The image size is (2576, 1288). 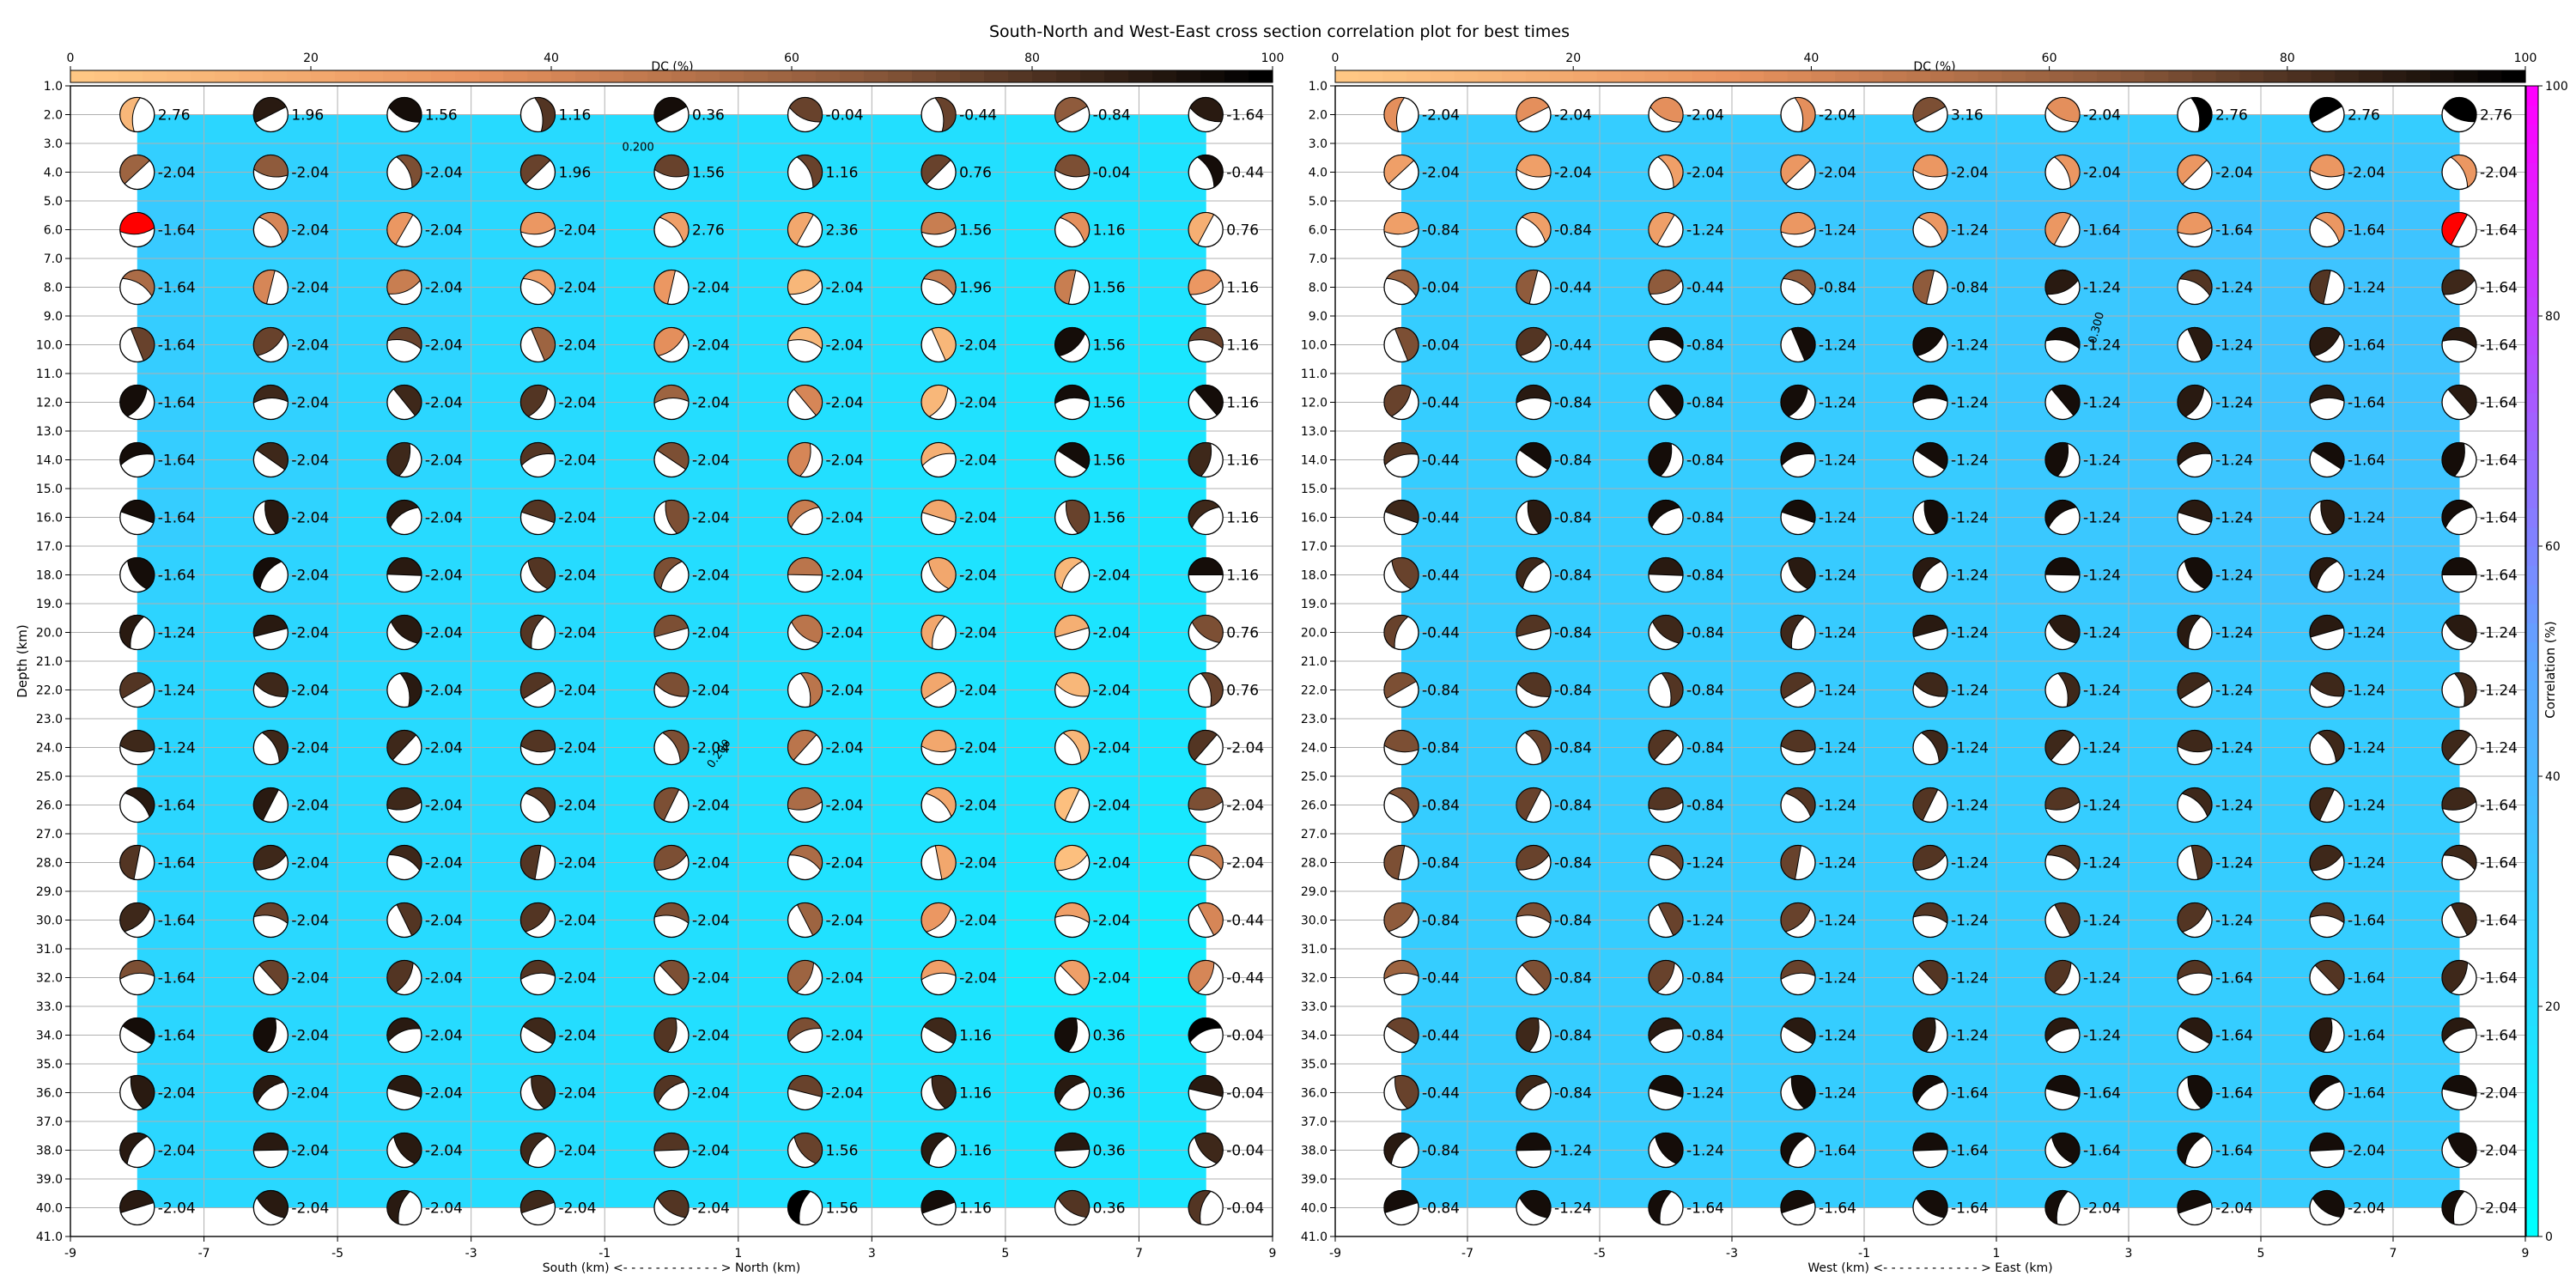 I want to click on dc-colorbar-frame, so click(x=1930, y=77).